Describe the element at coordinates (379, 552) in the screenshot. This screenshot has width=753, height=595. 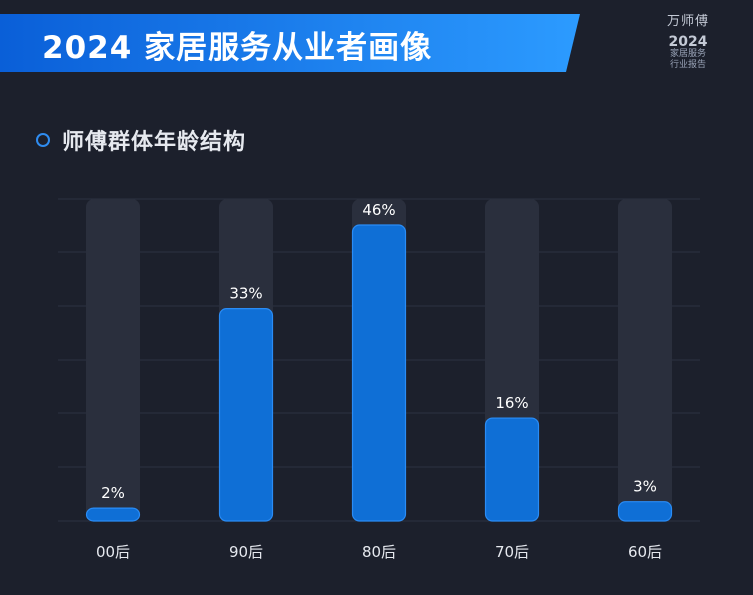
I see `category-label-2: 80后` at that location.